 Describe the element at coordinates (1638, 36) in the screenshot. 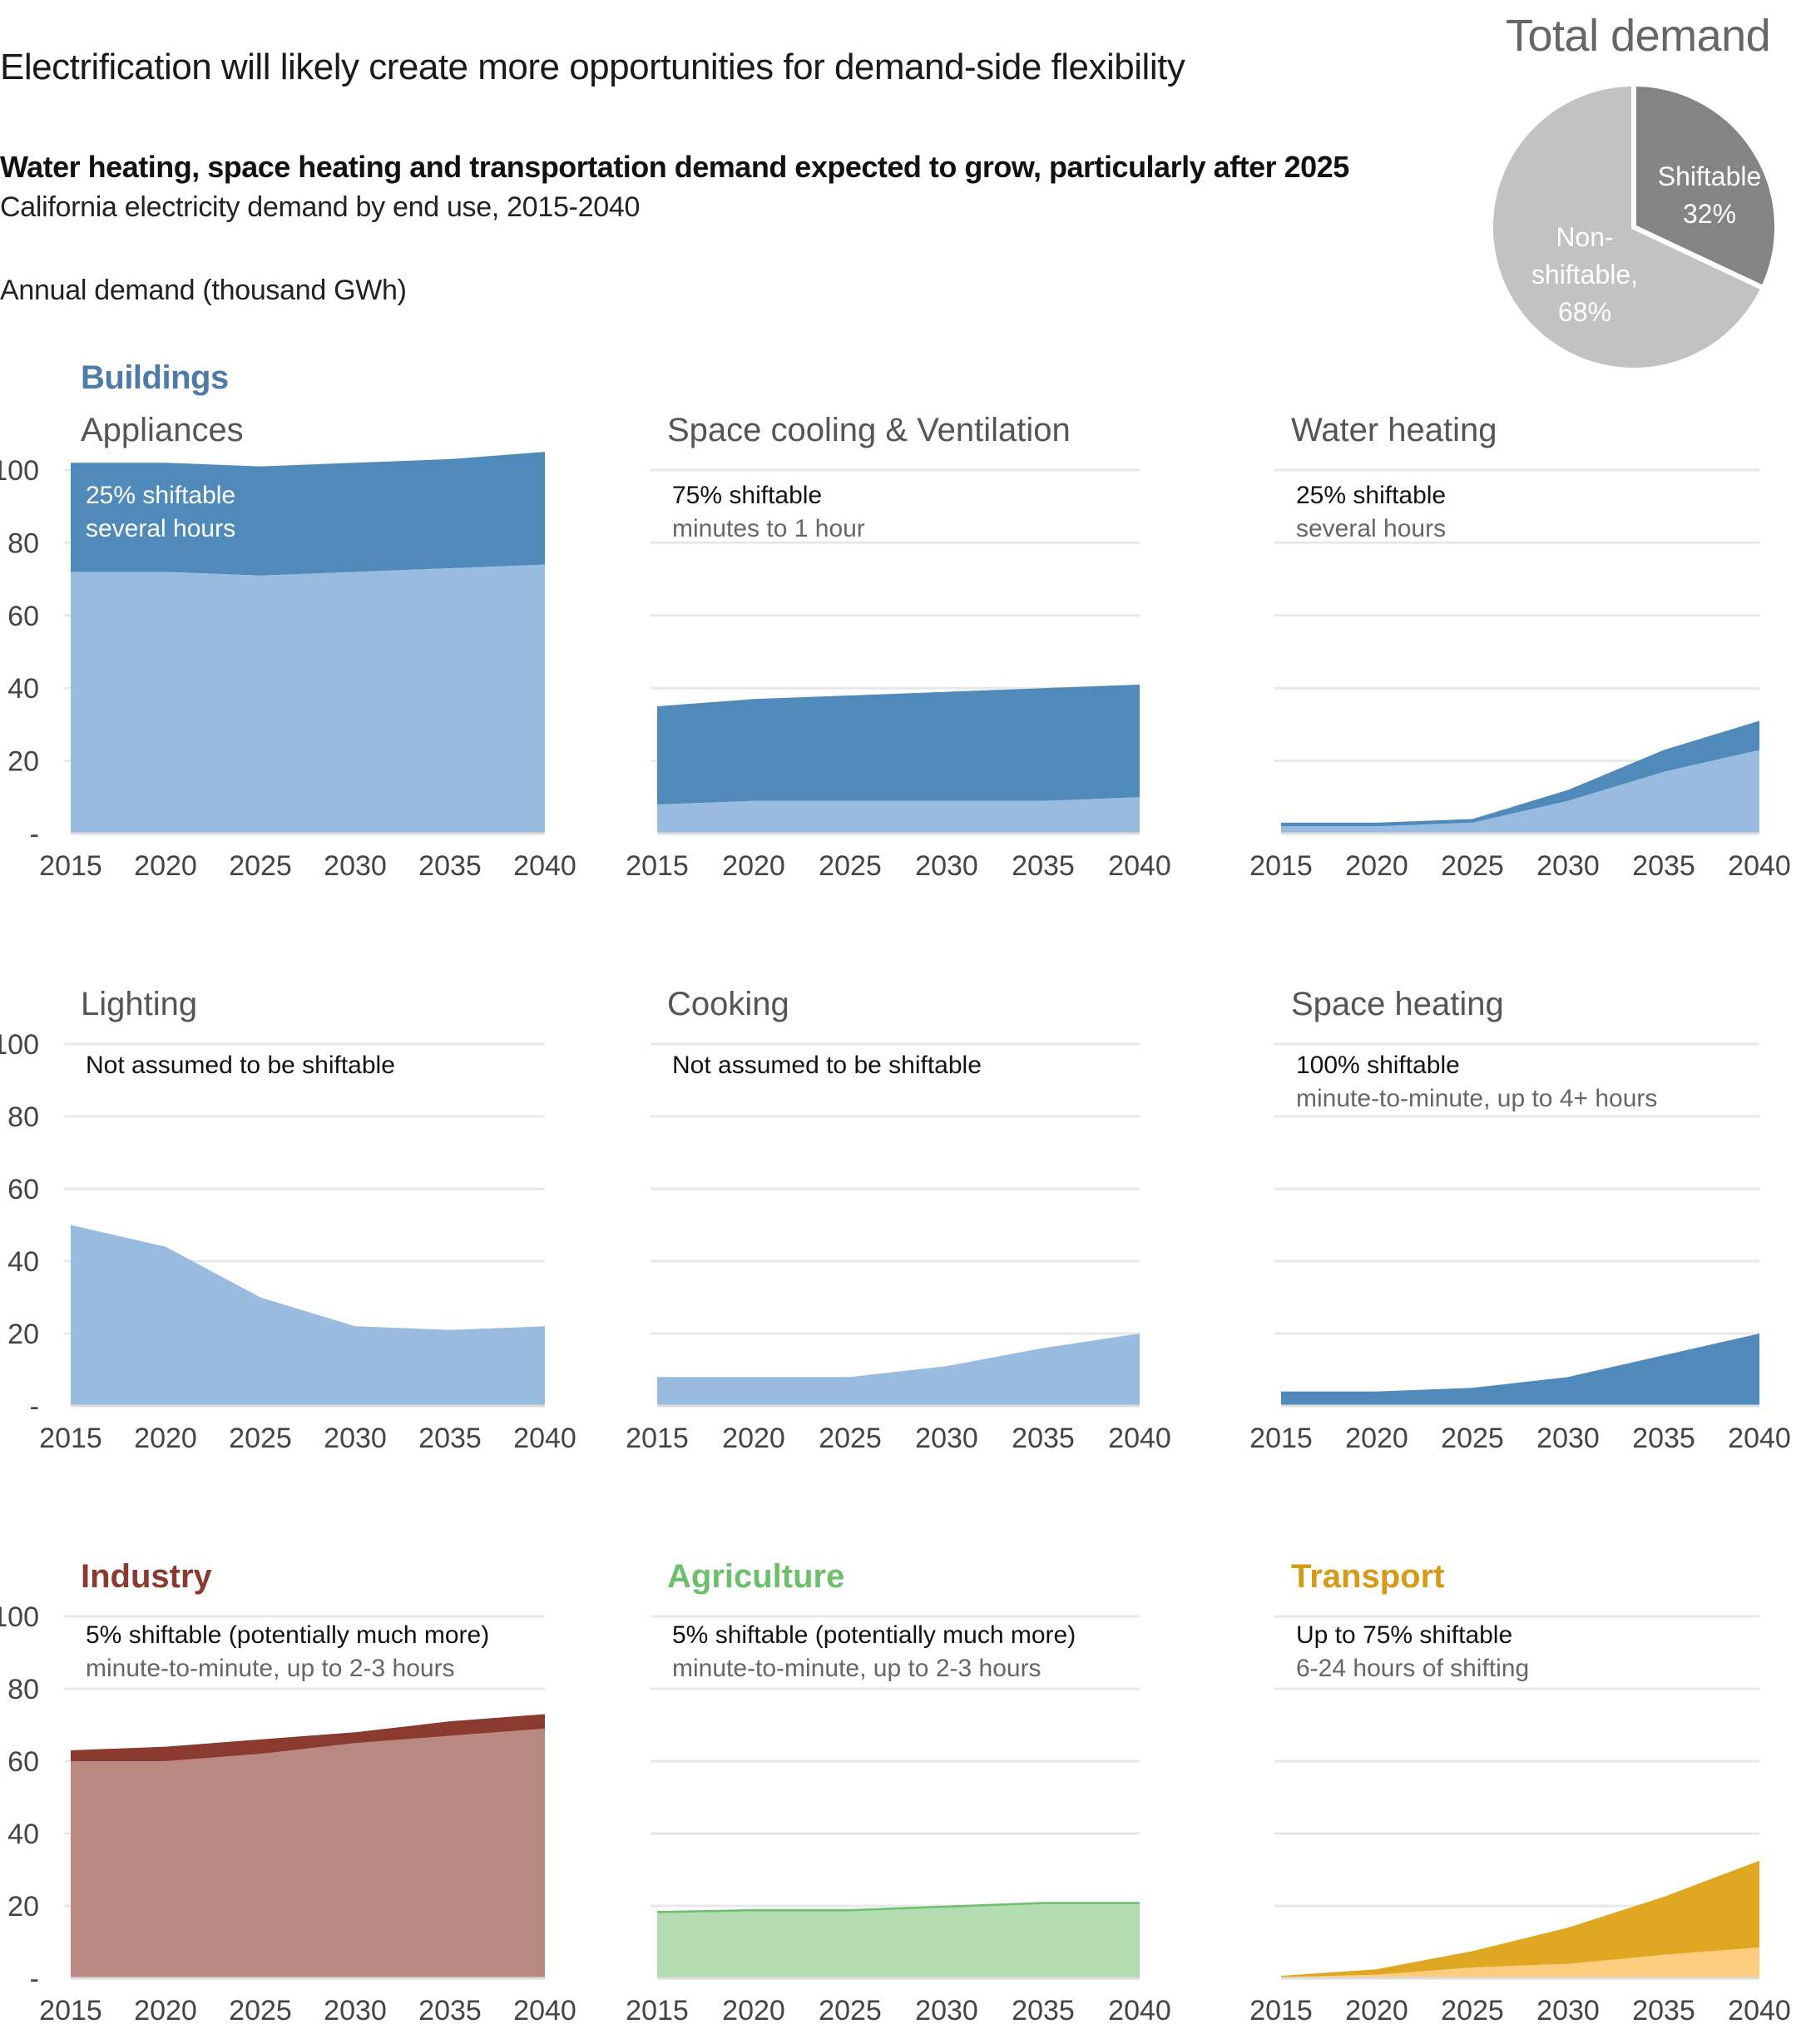

I see `pie-title: Total demand` at that location.